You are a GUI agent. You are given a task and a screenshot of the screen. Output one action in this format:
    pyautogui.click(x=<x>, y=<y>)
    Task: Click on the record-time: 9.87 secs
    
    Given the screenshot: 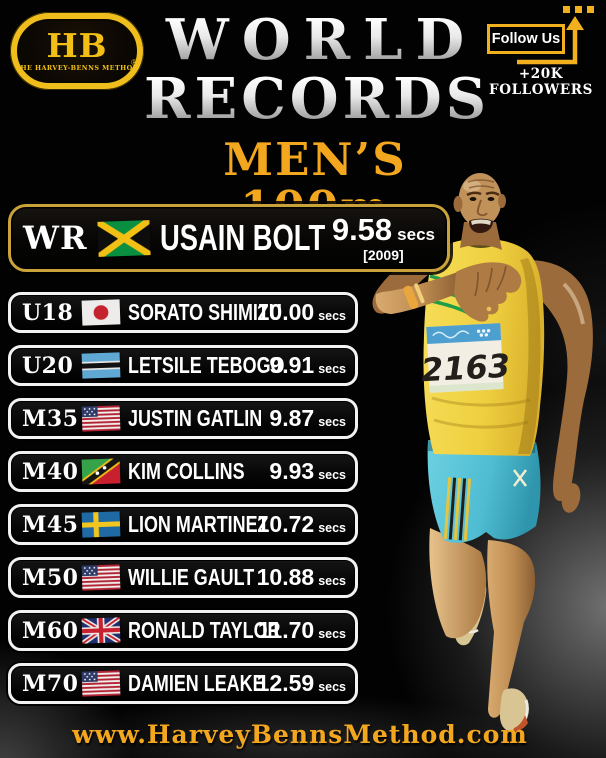 What is the action you would take?
    pyautogui.click(x=307, y=418)
    